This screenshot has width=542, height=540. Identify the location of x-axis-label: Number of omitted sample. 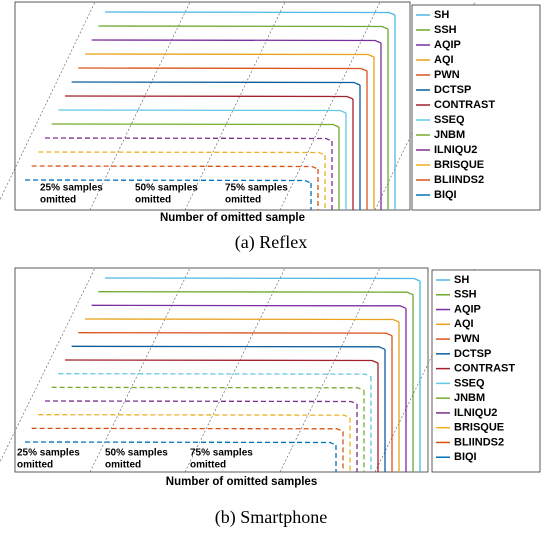
(232, 218).